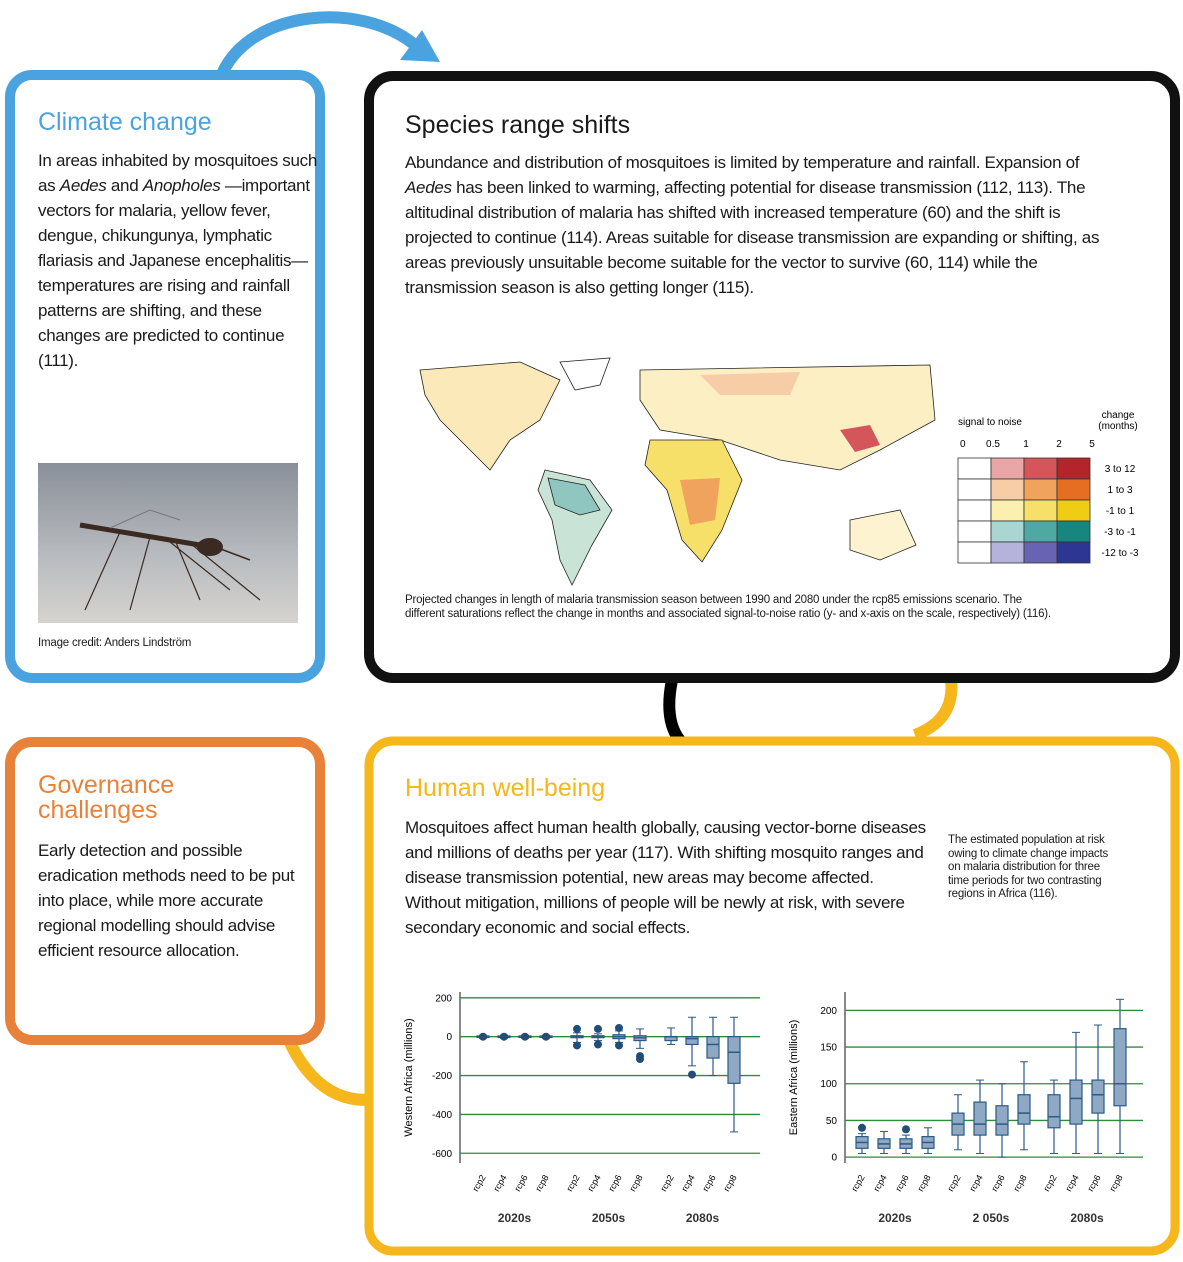 The height and width of the screenshot is (1262, 1183). Describe the element at coordinates (1026, 444) in the screenshot. I see `legend-tick: 1` at that location.